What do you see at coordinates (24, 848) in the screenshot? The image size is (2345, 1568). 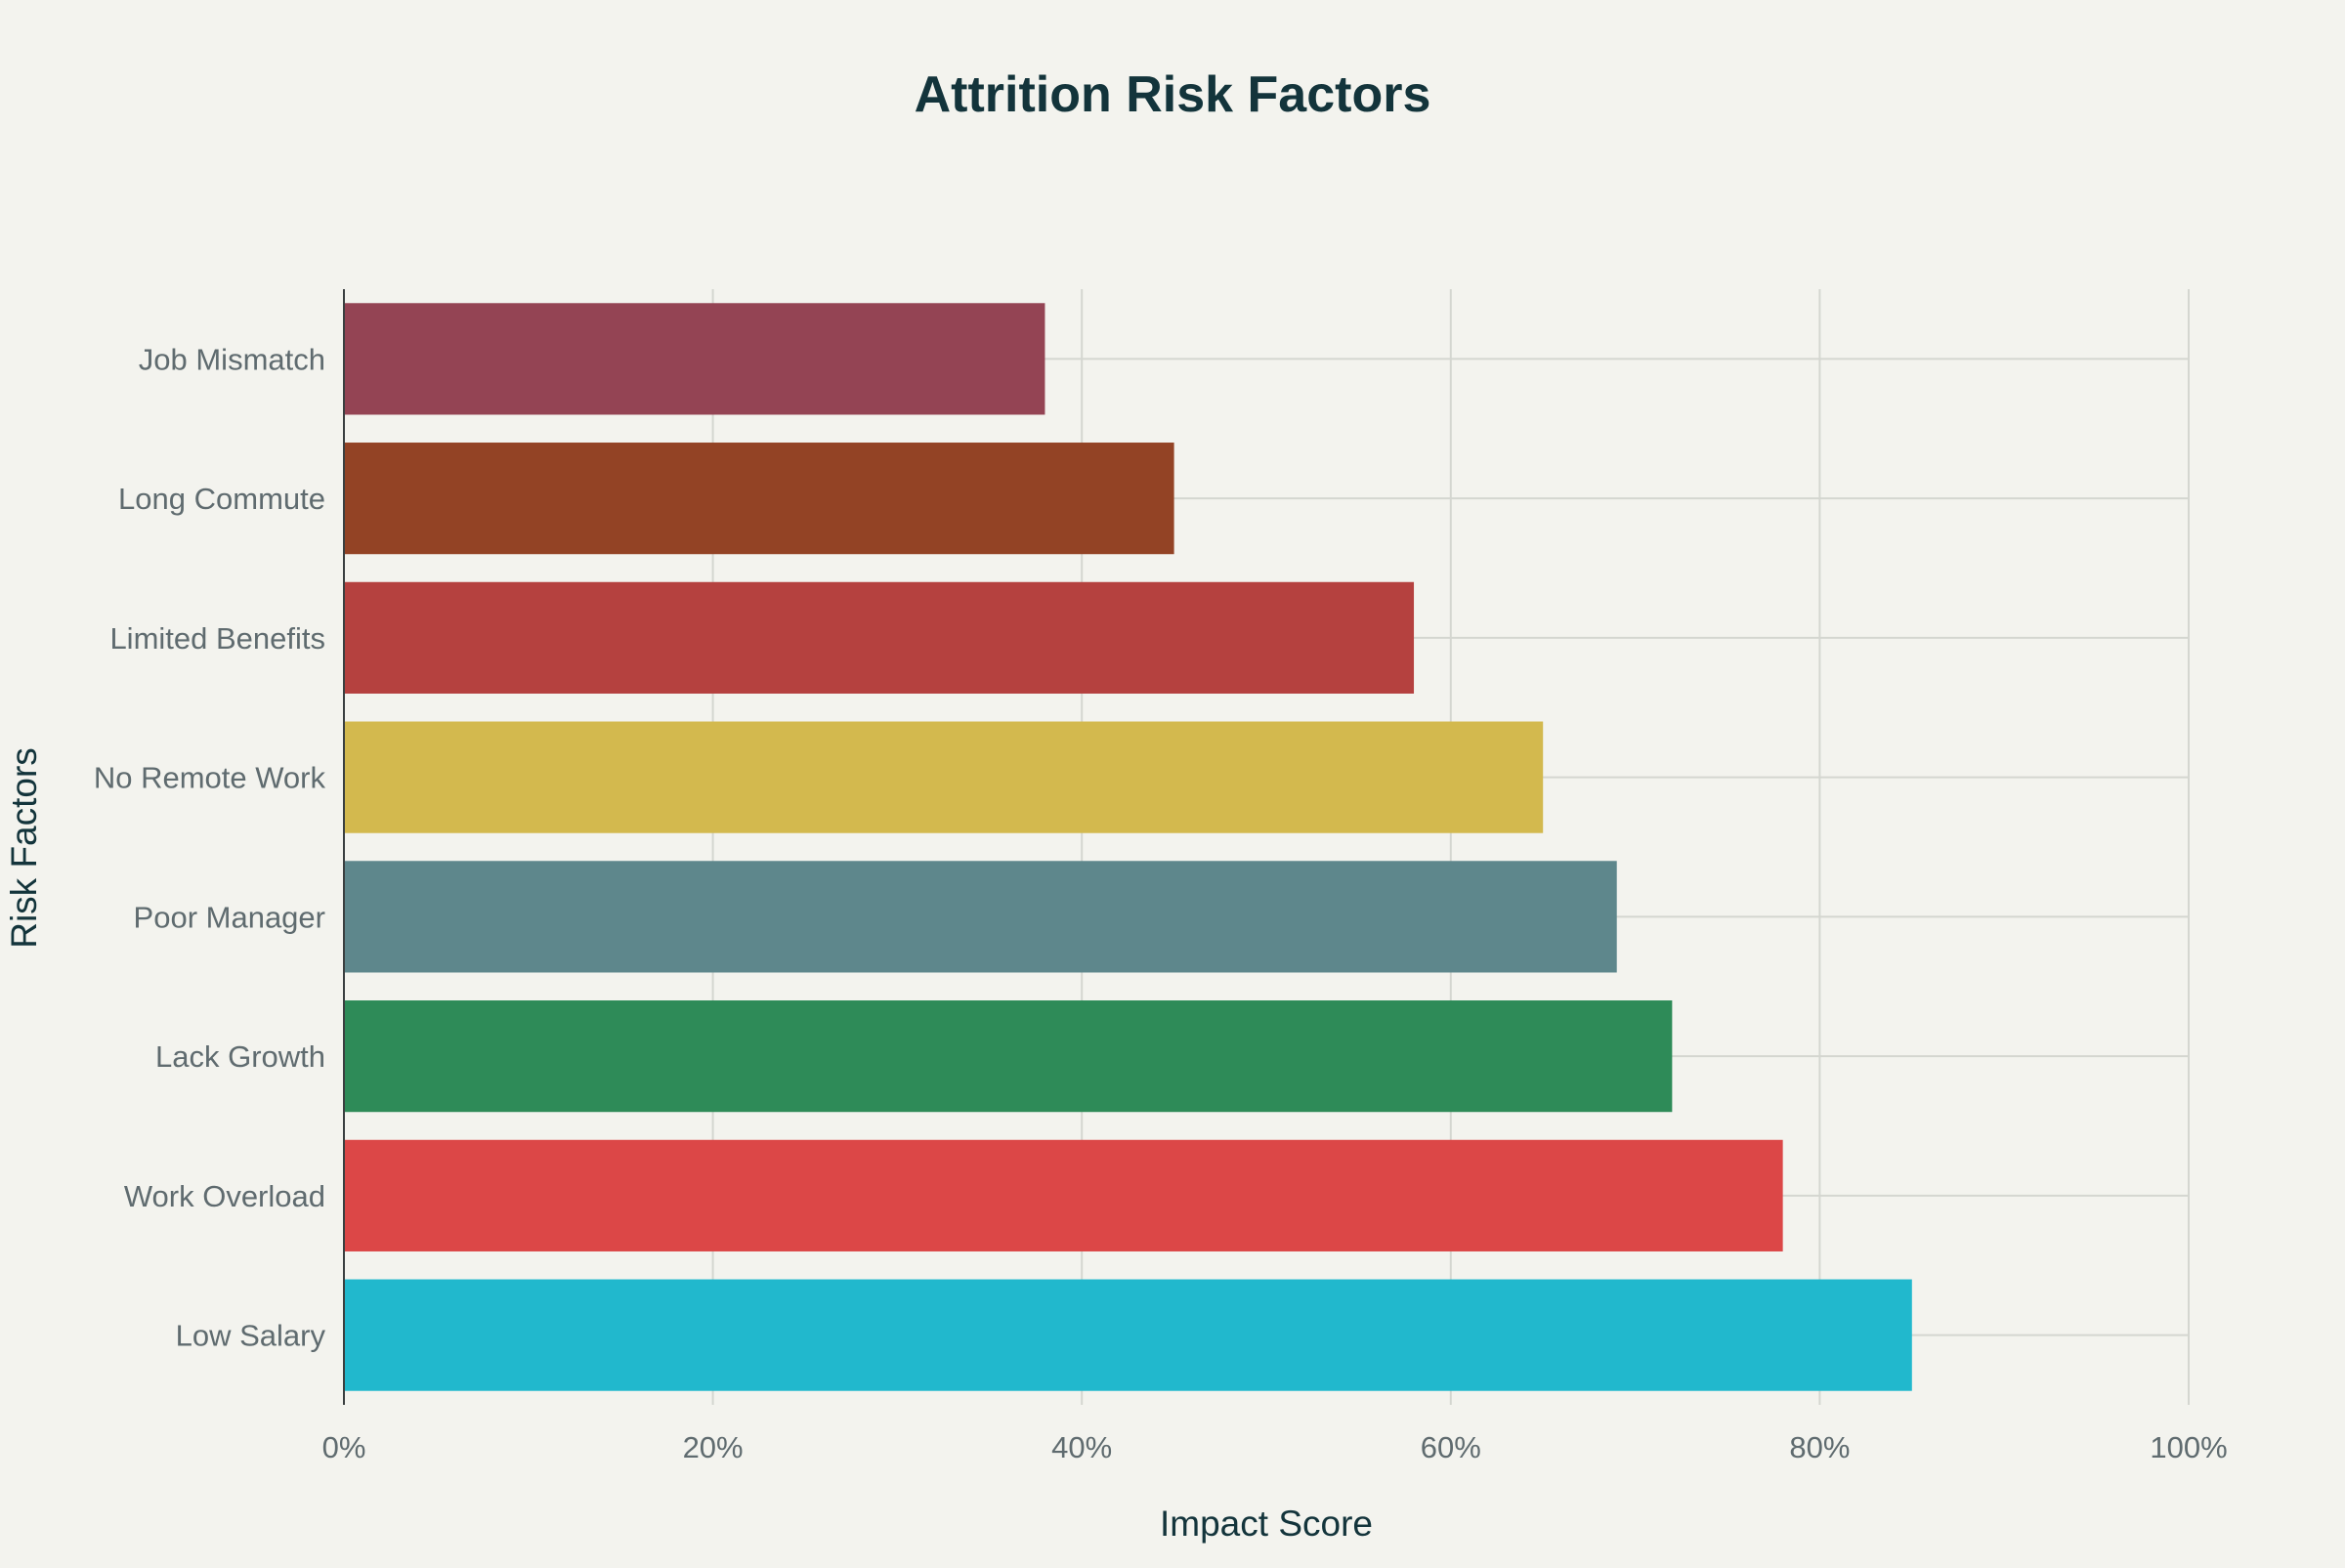 I see `y-axis-title: Risk Factors` at bounding box center [24, 848].